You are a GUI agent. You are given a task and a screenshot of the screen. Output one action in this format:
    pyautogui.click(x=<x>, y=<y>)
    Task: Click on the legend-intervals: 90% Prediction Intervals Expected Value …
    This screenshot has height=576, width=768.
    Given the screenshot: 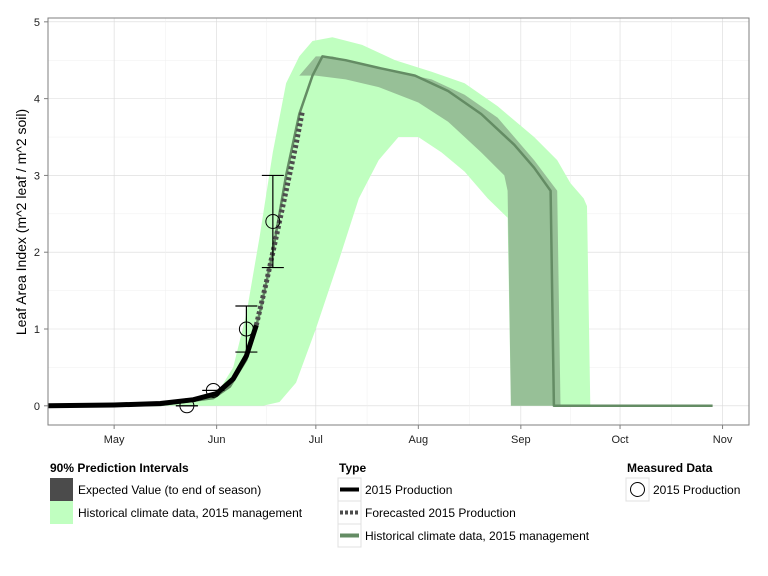 What is the action you would take?
    pyautogui.click(x=176, y=492)
    